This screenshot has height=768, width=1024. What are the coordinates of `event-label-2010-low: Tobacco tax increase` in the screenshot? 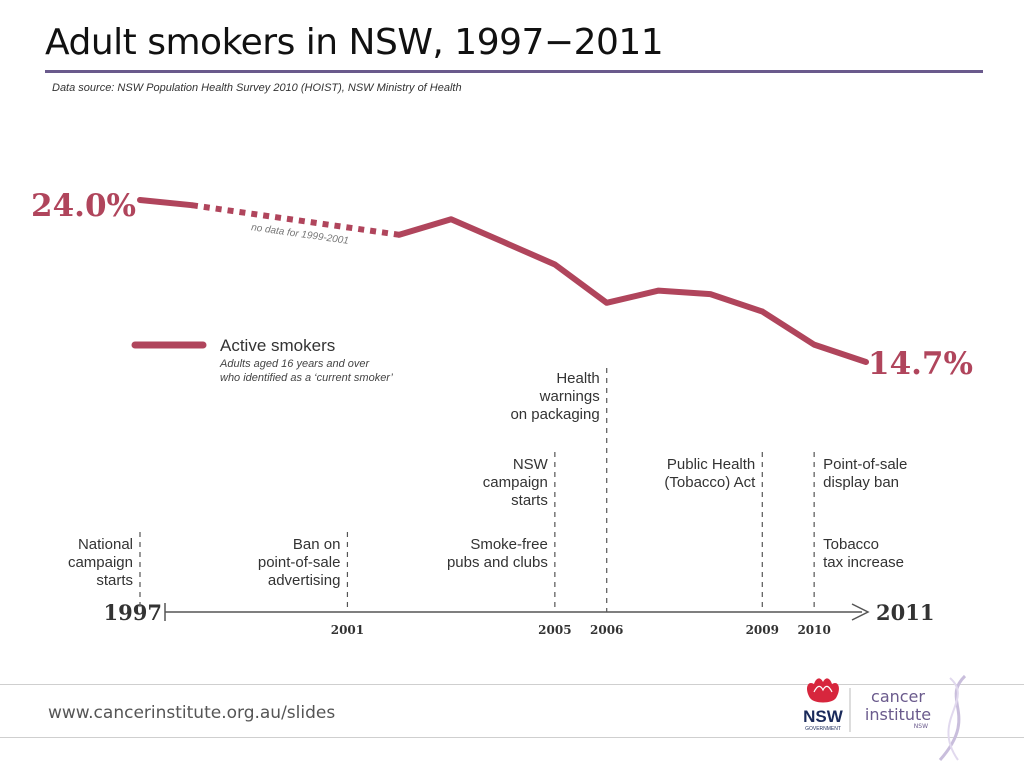 It's located at (863, 553).